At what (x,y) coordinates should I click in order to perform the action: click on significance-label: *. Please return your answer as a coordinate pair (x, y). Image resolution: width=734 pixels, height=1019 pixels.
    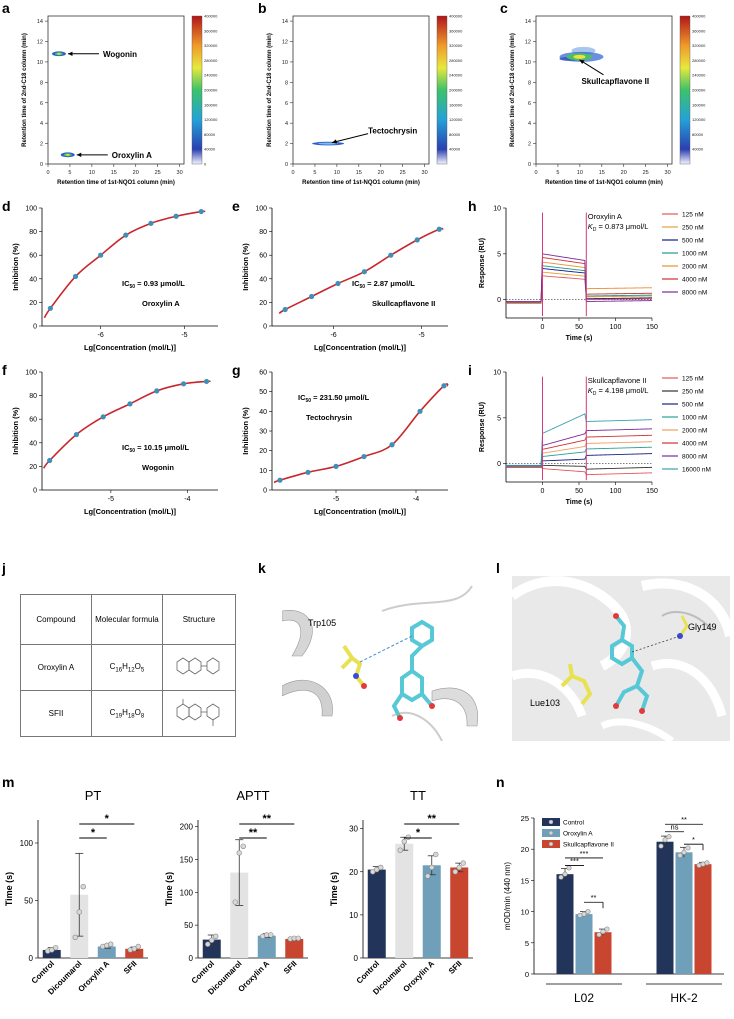
    Looking at the image, I should click on (107, 819).